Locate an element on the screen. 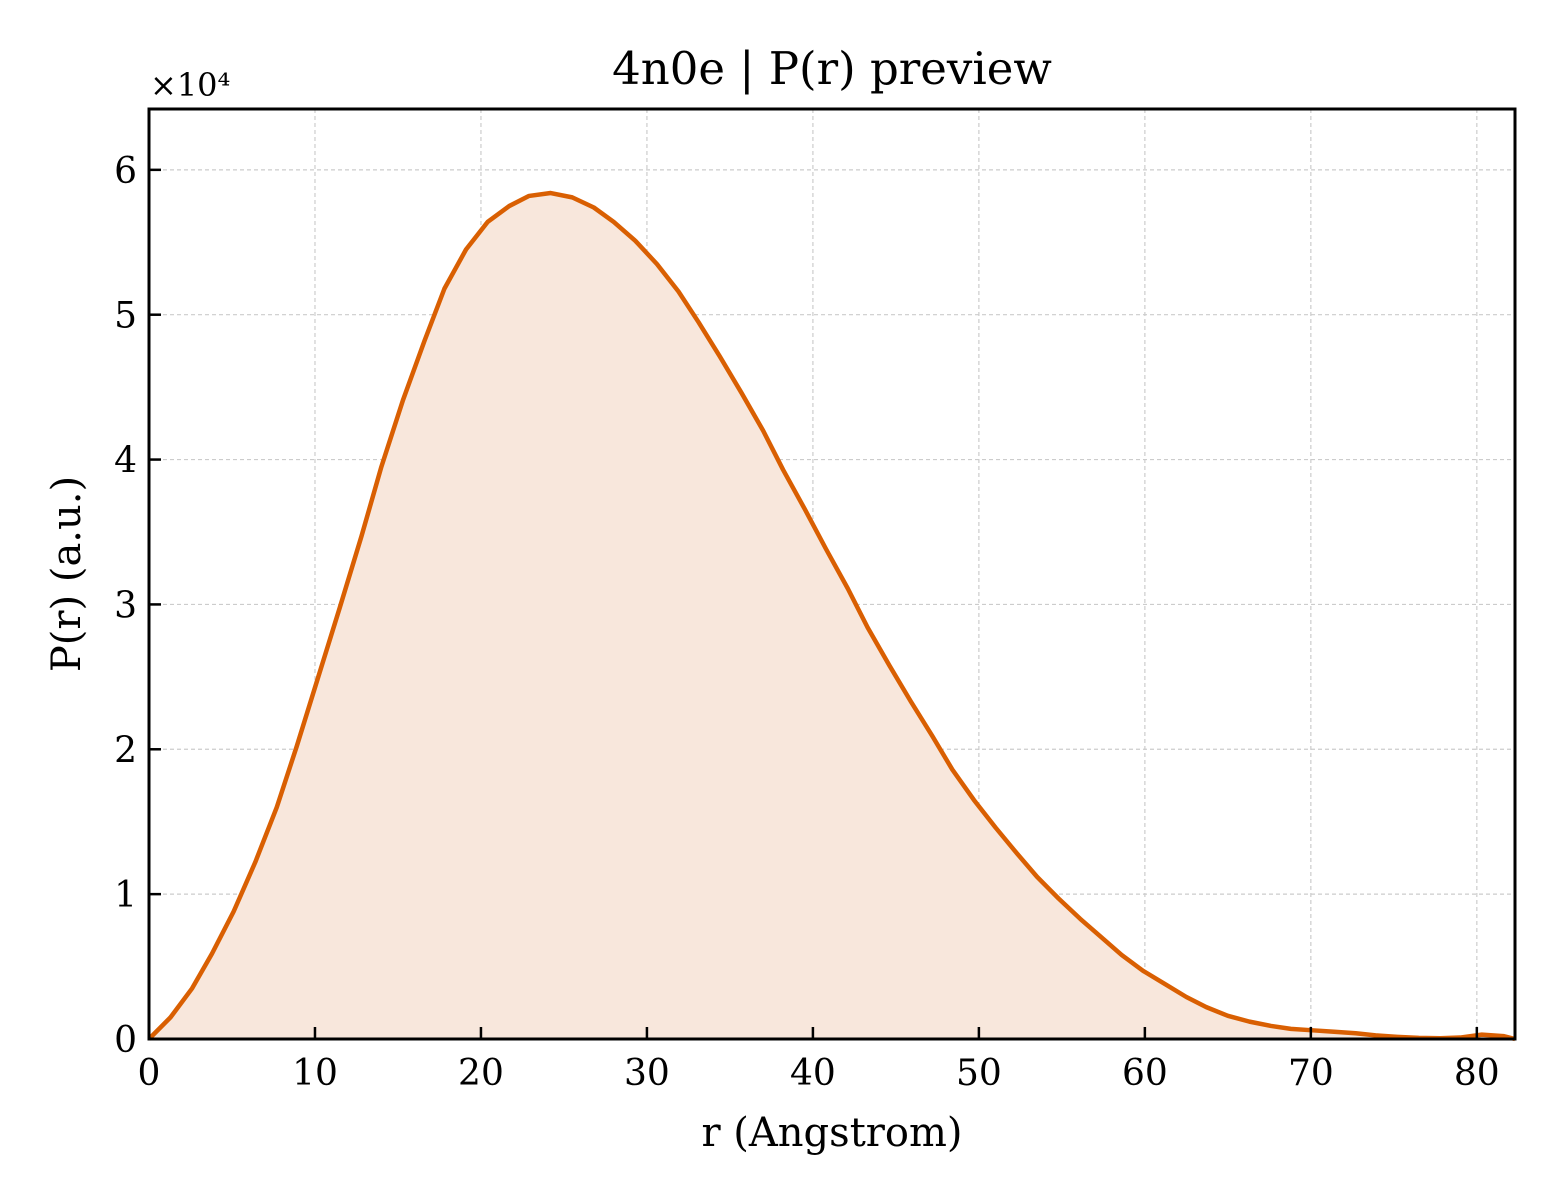 The height and width of the screenshot is (1200, 1560). x-tick-label: 60 is located at coordinates (1145, 1073).